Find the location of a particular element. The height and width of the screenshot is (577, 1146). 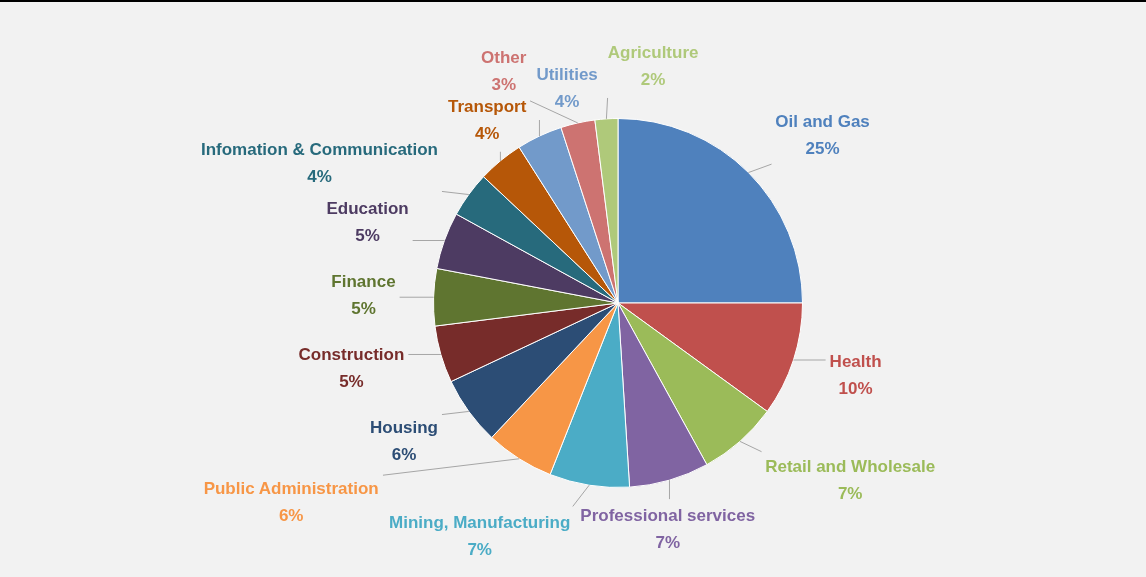

slice-label: Education is located at coordinates (367, 209).